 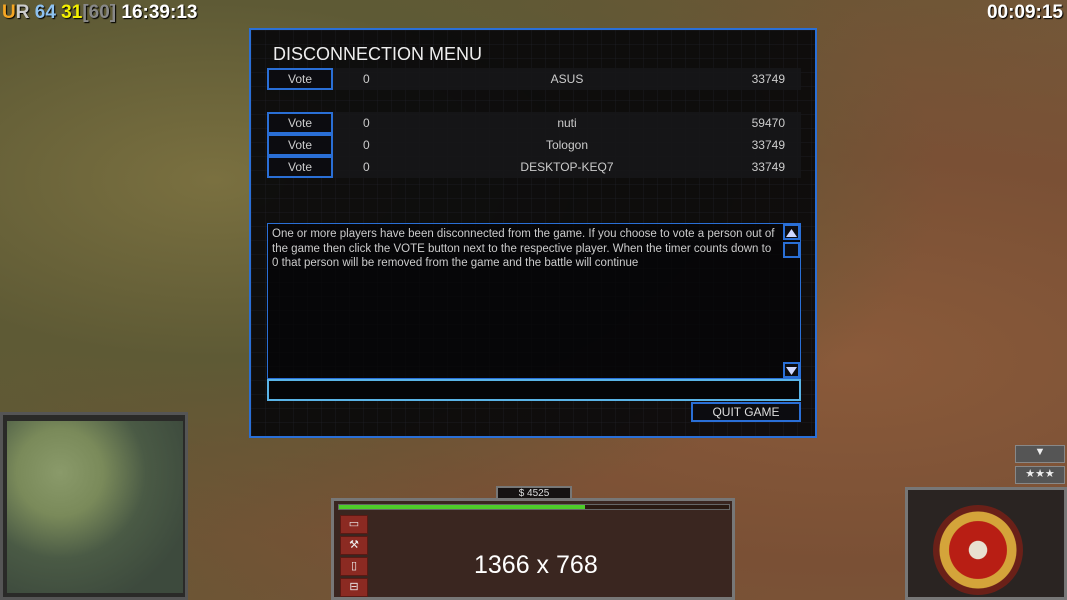 I want to click on repair-wrench-button: ⚒, so click(x=354, y=545).